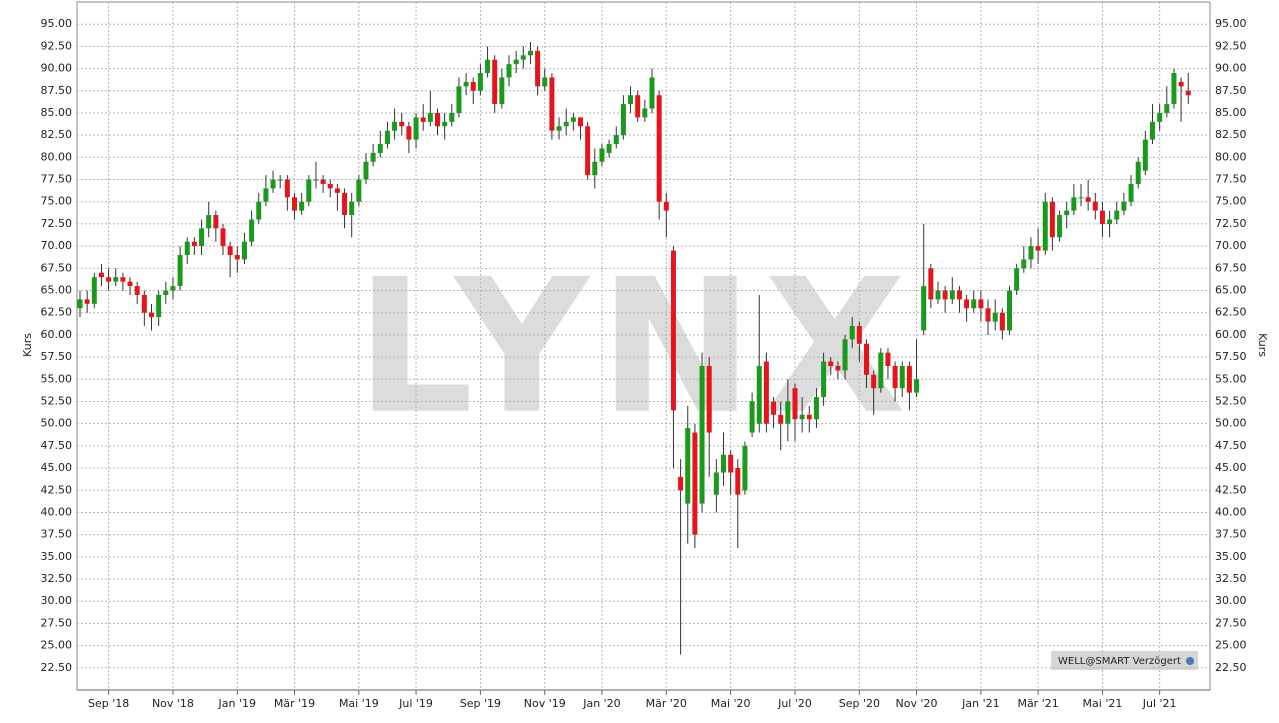 The image size is (1279, 723). Describe the element at coordinates (1231, 445) in the screenshot. I see `y2-tick-label: 47.50` at that location.